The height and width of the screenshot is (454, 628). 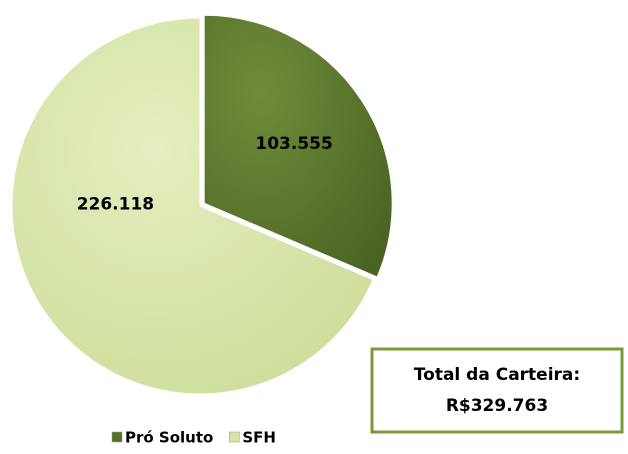 What do you see at coordinates (169, 438) in the screenshot?
I see `legend-label: Pró Soluto` at bounding box center [169, 438].